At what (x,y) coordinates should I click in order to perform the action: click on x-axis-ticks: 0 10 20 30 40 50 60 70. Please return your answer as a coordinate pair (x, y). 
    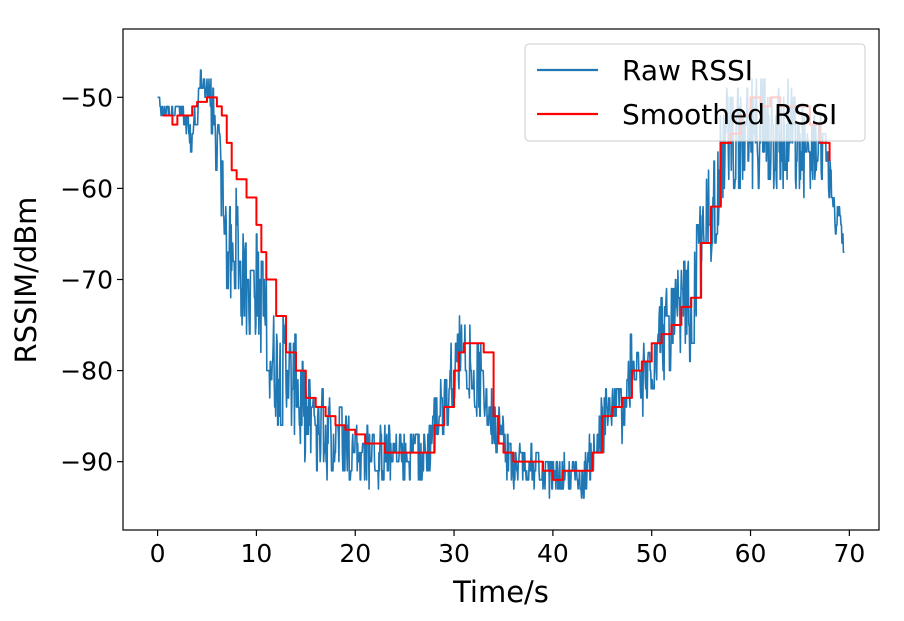
    Looking at the image, I should click on (507, 549).